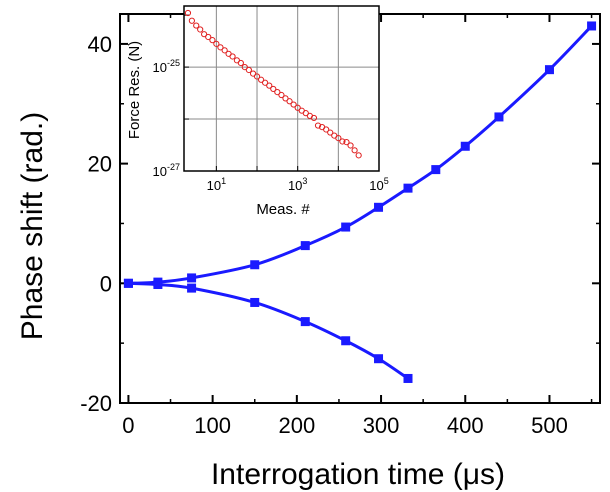 The height and width of the screenshot is (492, 610). I want to click on inset-x-tick-label: 10⁵, so click(378, 184).